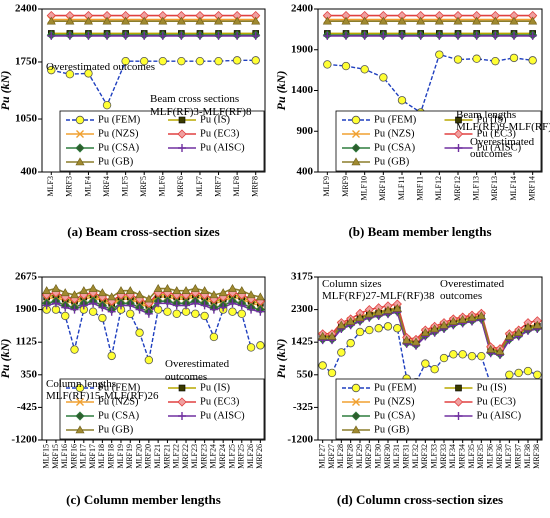 Image resolution: width=550 pixels, height=518 pixels. What do you see at coordinates (345, 186) in the screenshot?
I see `x-tick-label: MRF9` at bounding box center [345, 186].